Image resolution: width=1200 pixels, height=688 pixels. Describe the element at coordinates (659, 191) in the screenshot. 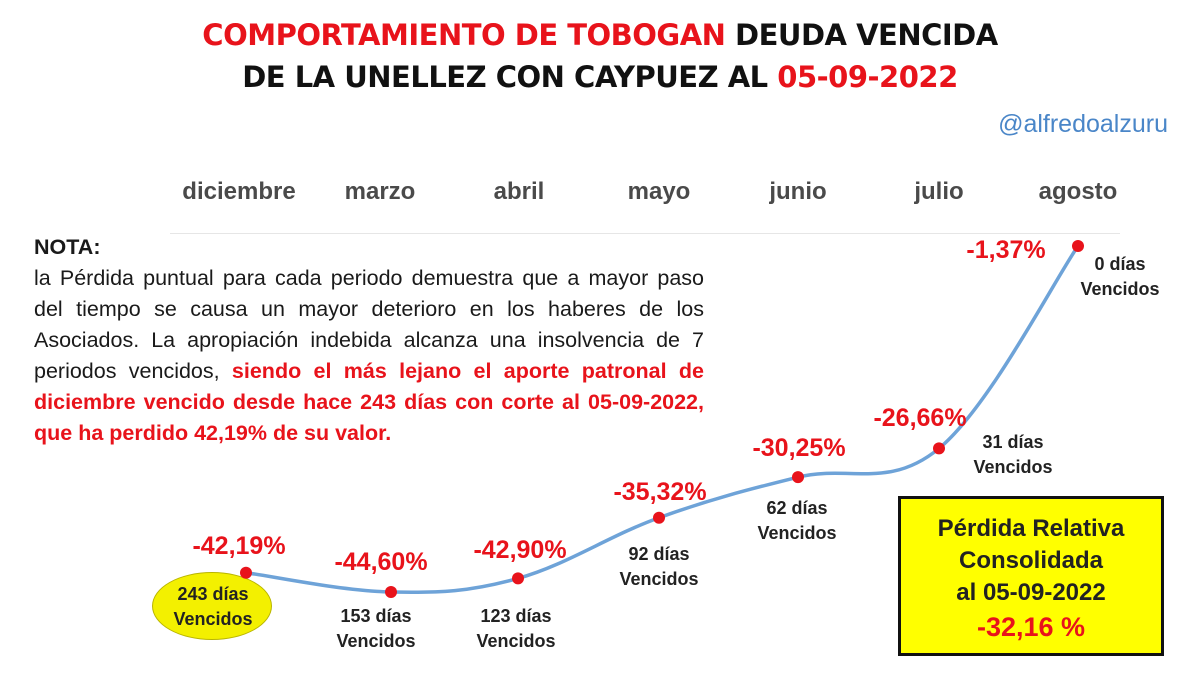

I see `month-label: mayo` at that location.